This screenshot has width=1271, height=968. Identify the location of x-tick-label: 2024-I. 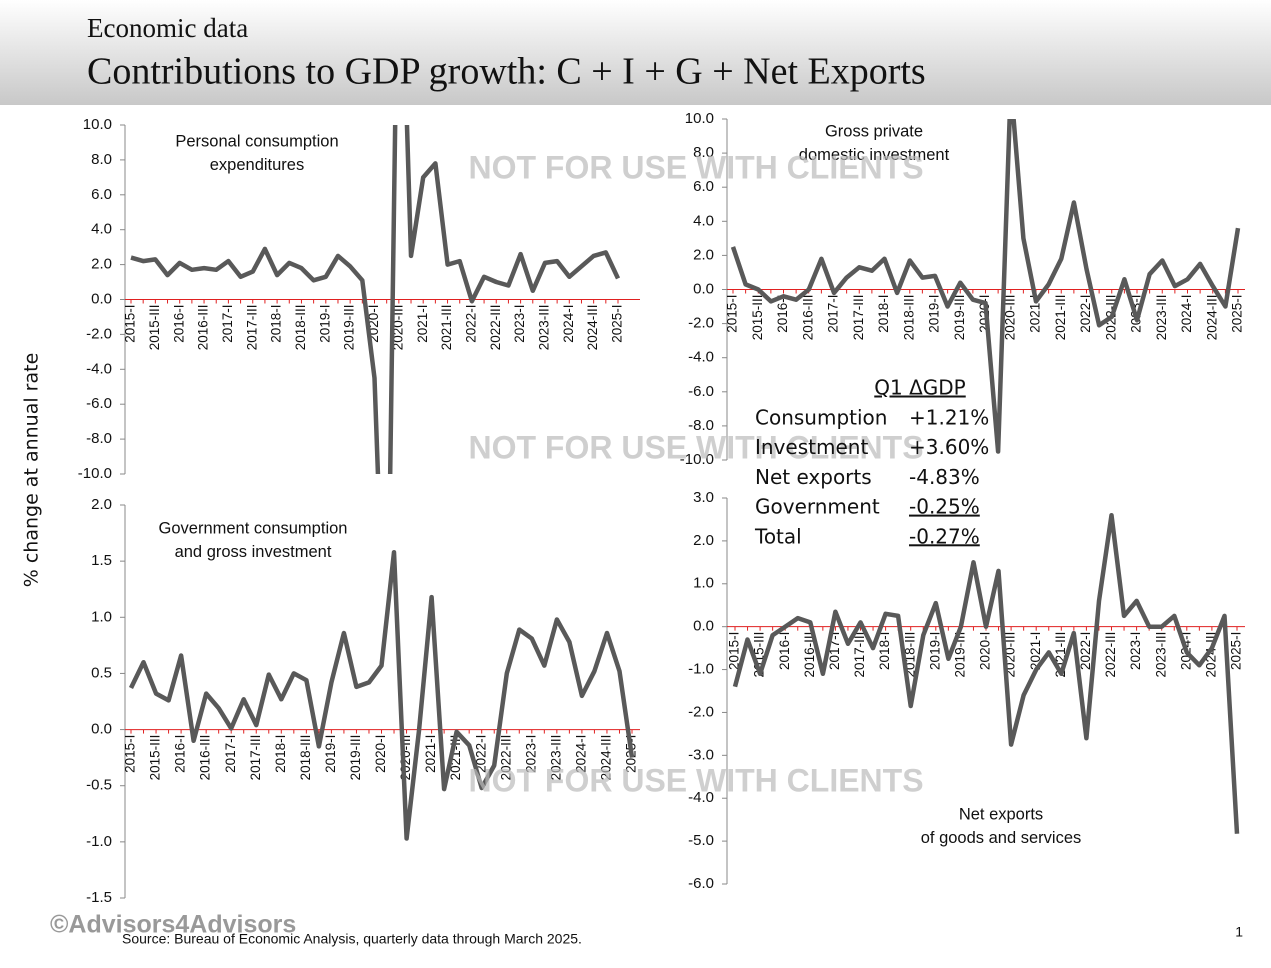
(1186, 314).